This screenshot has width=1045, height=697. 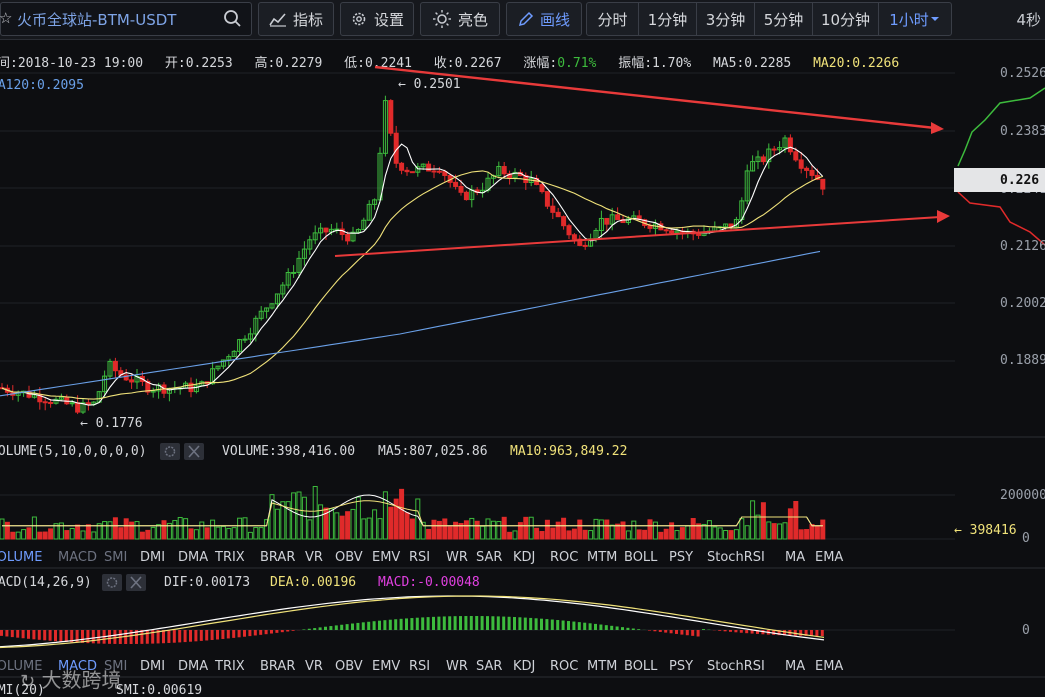 I want to click on macd-settings-button, so click(x=112, y=582).